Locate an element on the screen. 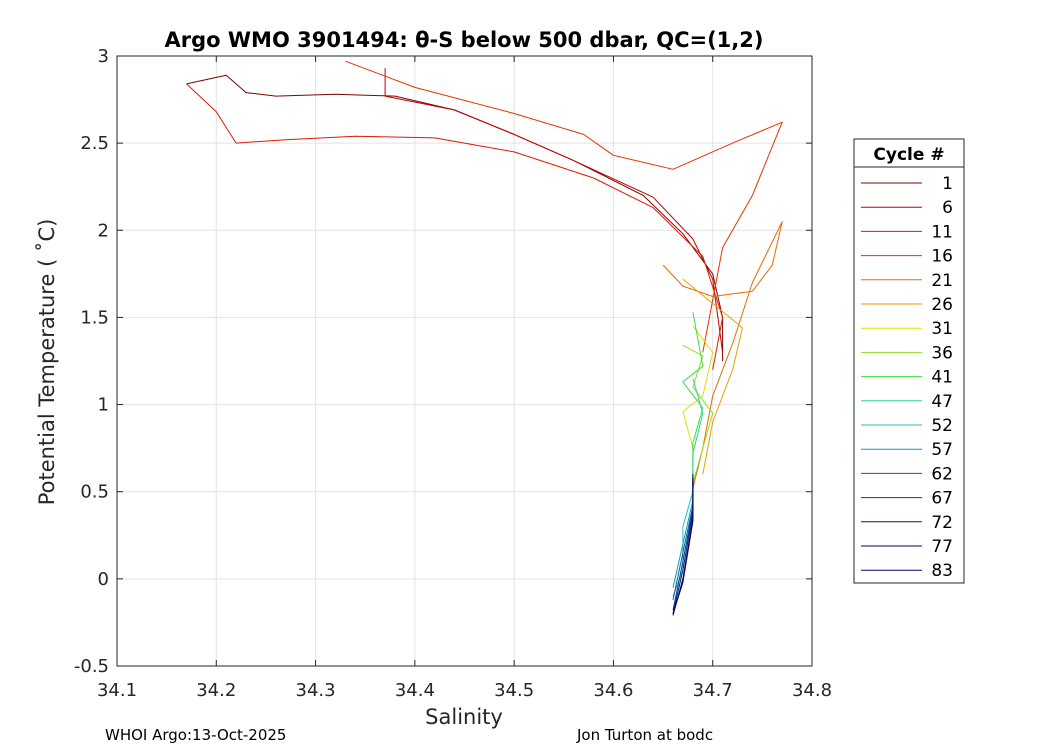 This screenshot has width=1050, height=750. y-axis-label: Potential Temperature ( ˚C) is located at coordinates (47, 362).